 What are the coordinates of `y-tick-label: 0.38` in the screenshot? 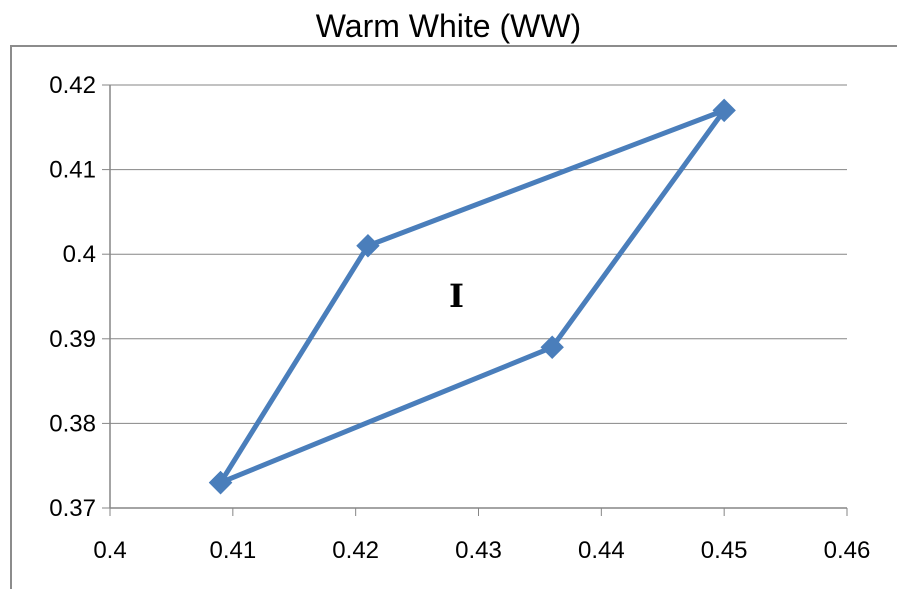 It's located at (72, 423).